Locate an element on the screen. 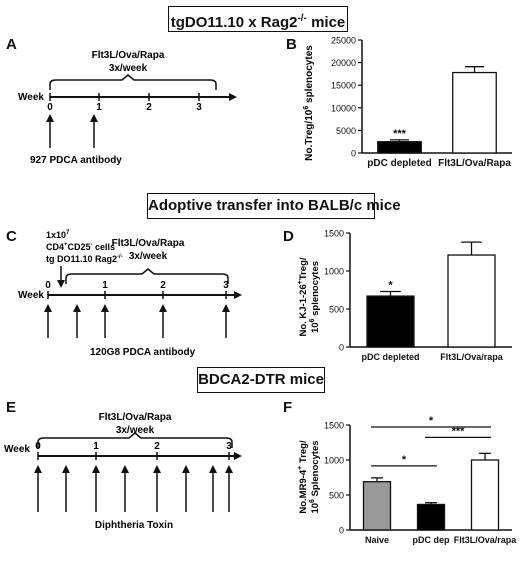 The image size is (520, 574). chart-f-ylabel-line1: No.MR9-4+ Treg/ is located at coordinates (303, 477).